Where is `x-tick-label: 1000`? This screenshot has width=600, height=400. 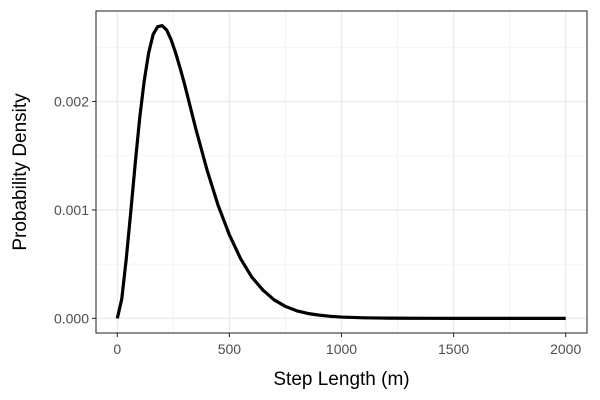 x-tick-label: 1000 is located at coordinates (341, 349).